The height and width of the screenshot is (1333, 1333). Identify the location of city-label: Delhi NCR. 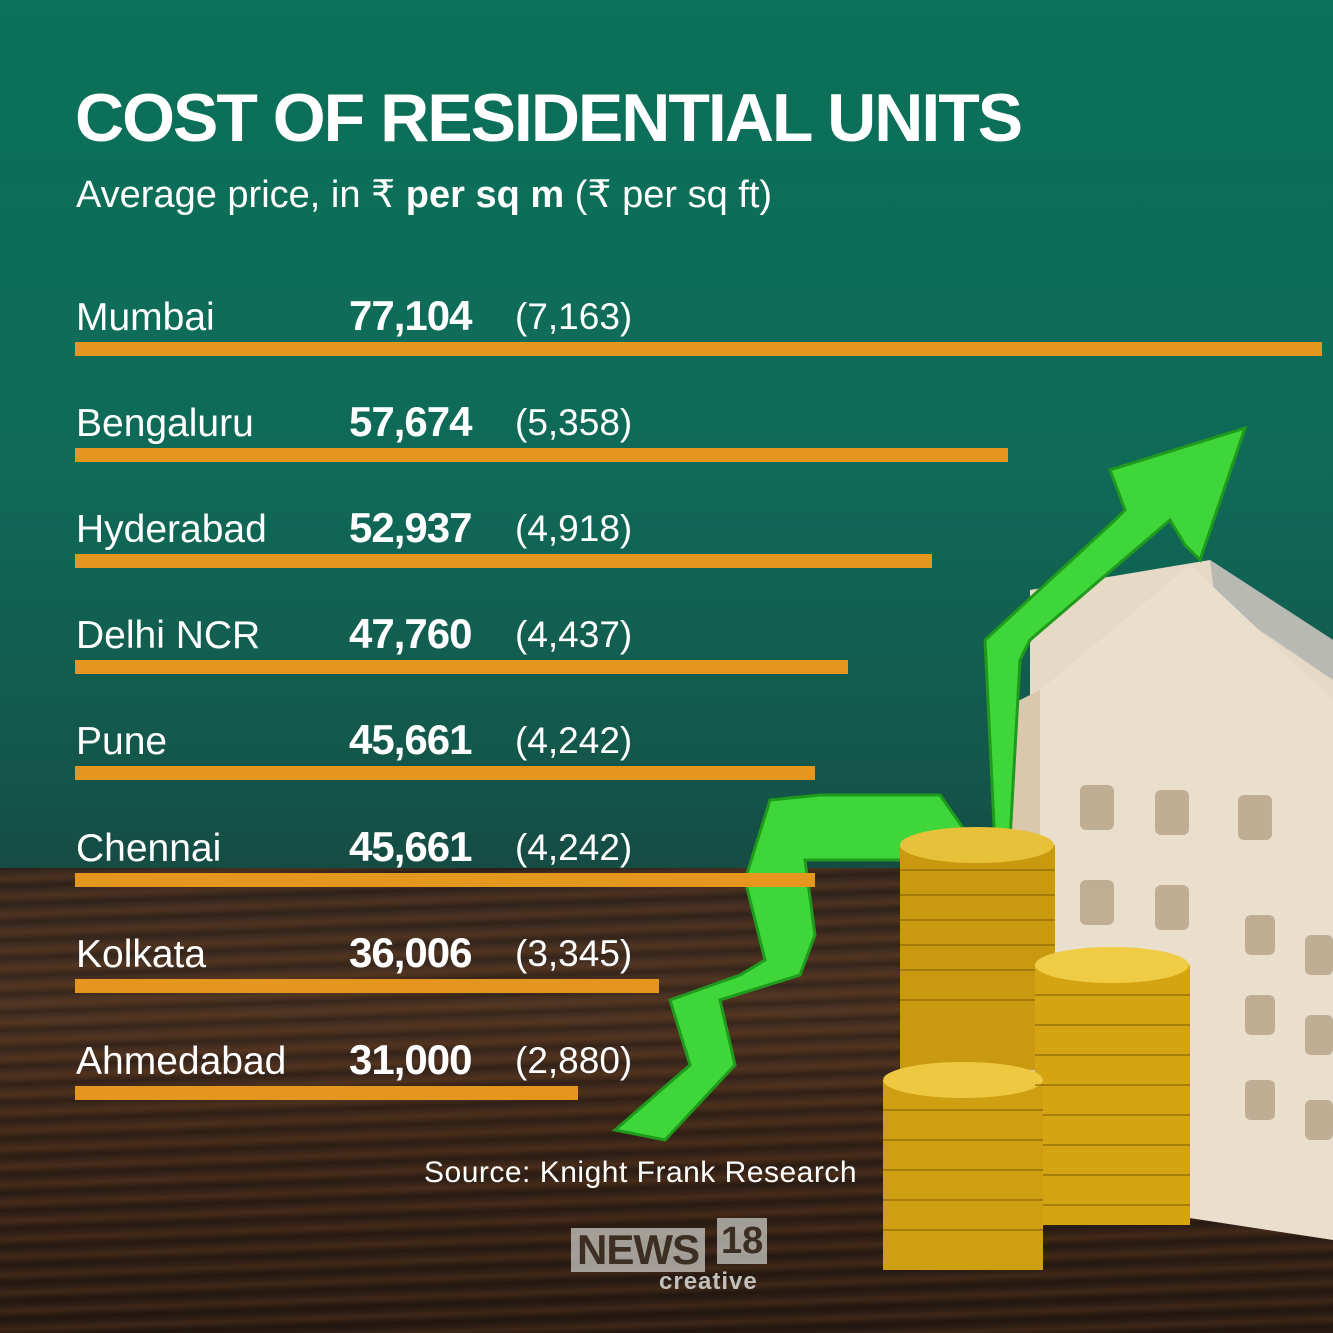
(168, 635).